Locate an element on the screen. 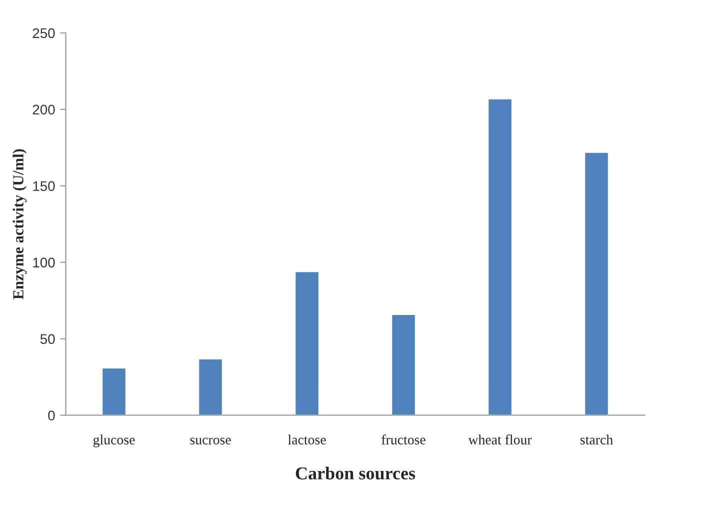  x-tick-label: wheat flour is located at coordinates (500, 439).